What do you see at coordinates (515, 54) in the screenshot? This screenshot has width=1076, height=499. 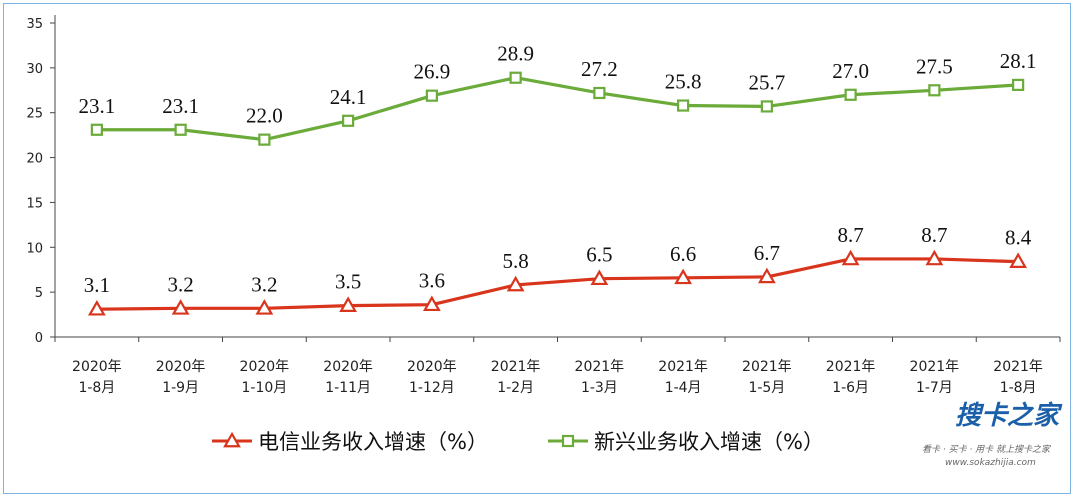 I see `data-label: 28.9` at bounding box center [515, 54].